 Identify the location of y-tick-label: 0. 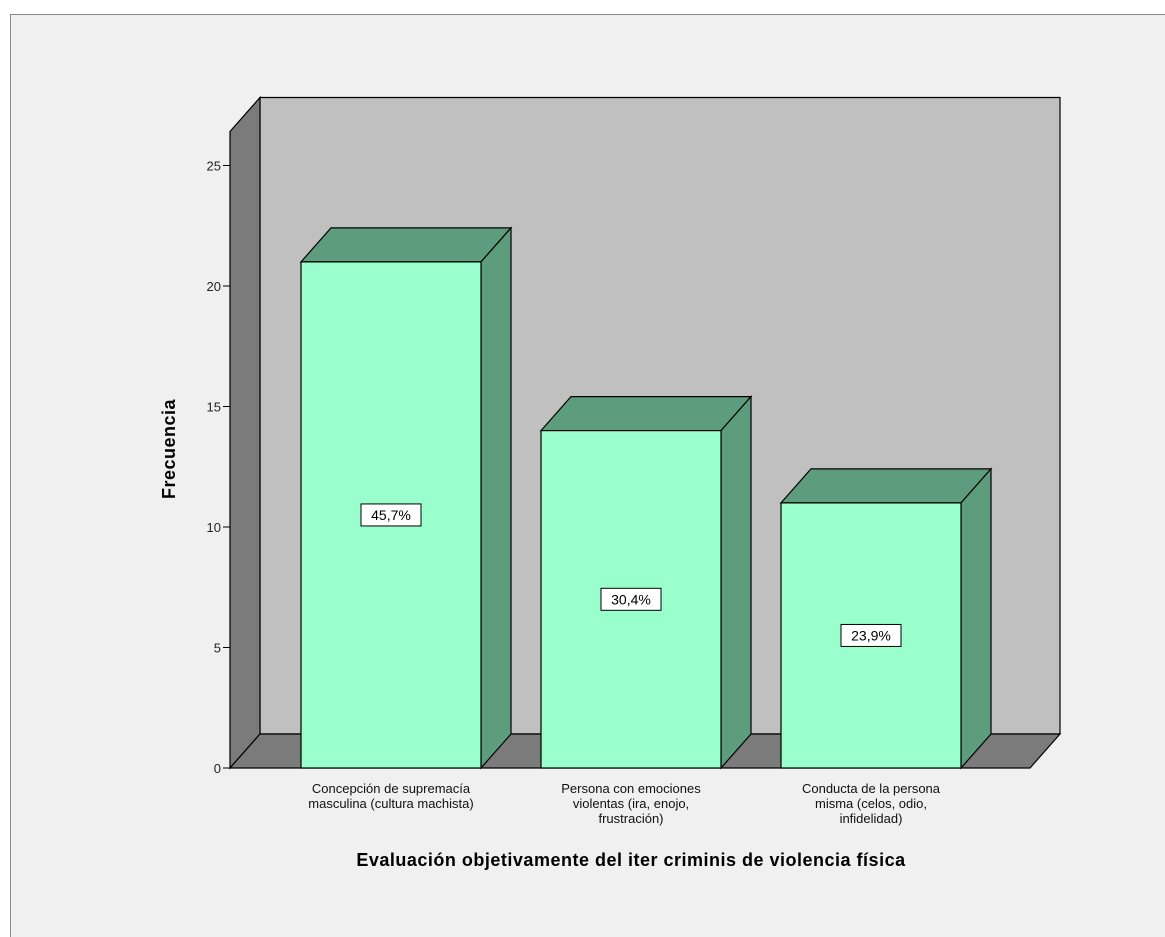
(217, 768).